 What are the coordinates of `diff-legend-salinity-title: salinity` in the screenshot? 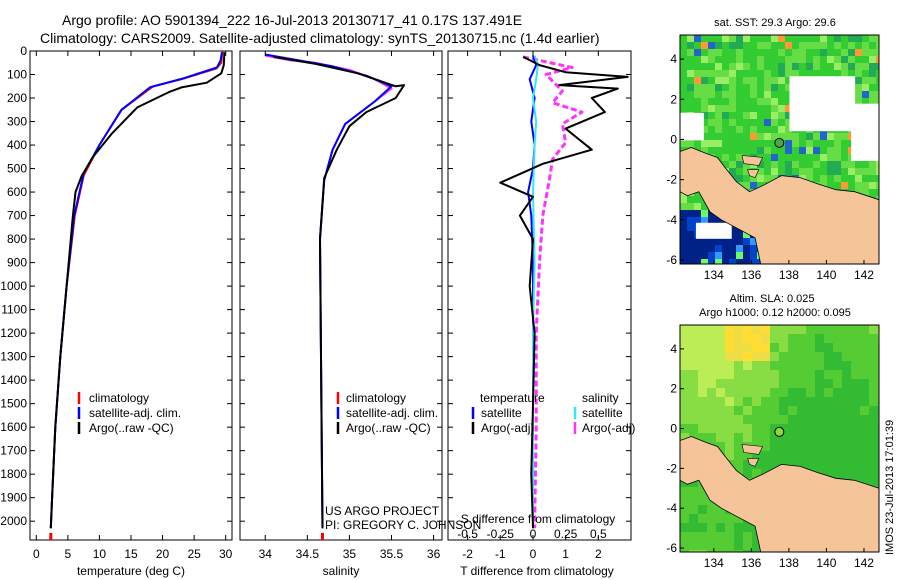 It's located at (600, 398).